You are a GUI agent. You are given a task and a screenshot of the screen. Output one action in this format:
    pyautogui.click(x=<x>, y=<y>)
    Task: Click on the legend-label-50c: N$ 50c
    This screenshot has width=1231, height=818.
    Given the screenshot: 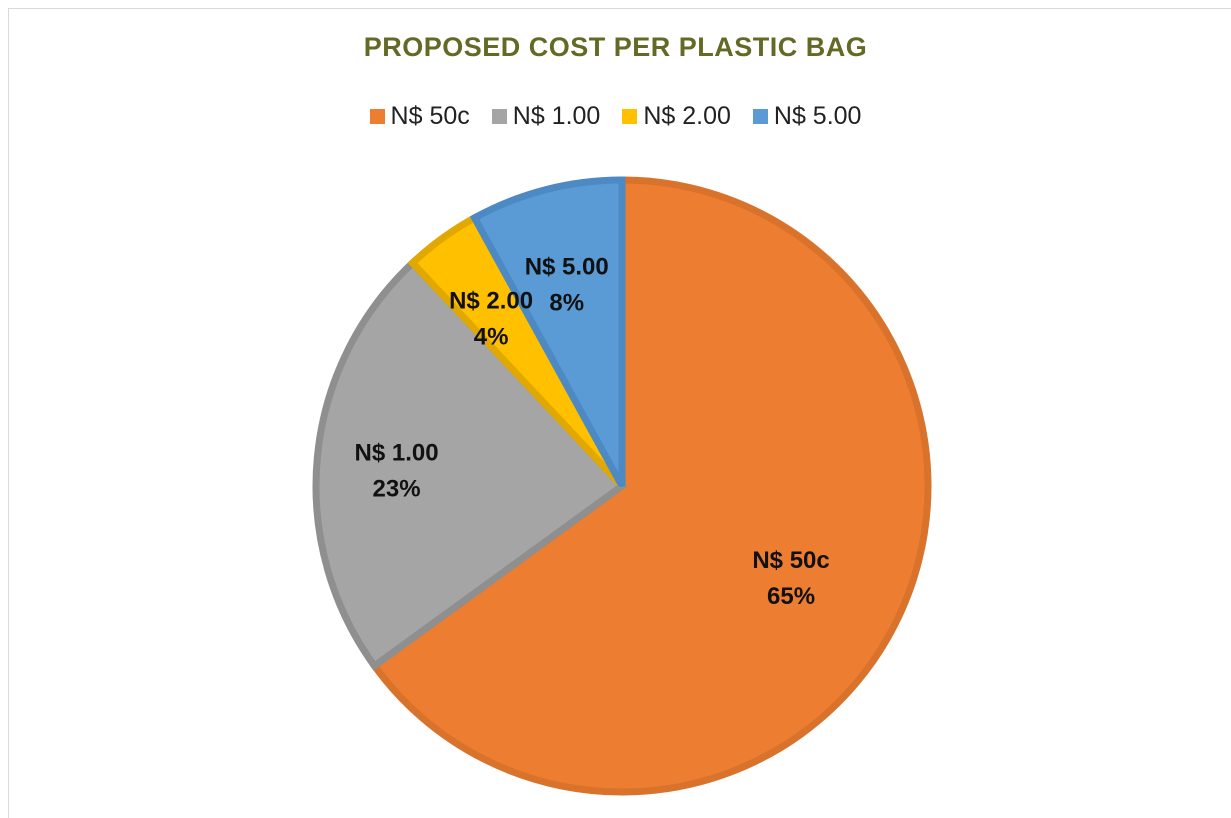 What is the action you would take?
    pyautogui.click(x=430, y=116)
    